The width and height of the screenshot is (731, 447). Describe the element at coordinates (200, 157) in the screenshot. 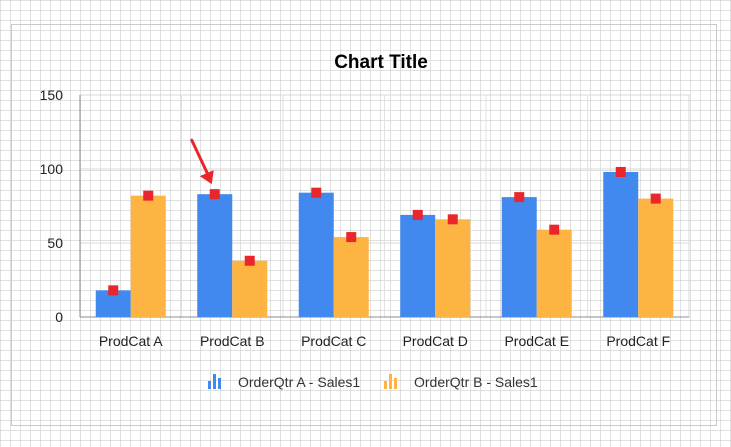

I see `annotation-arrow-shaft` at that location.